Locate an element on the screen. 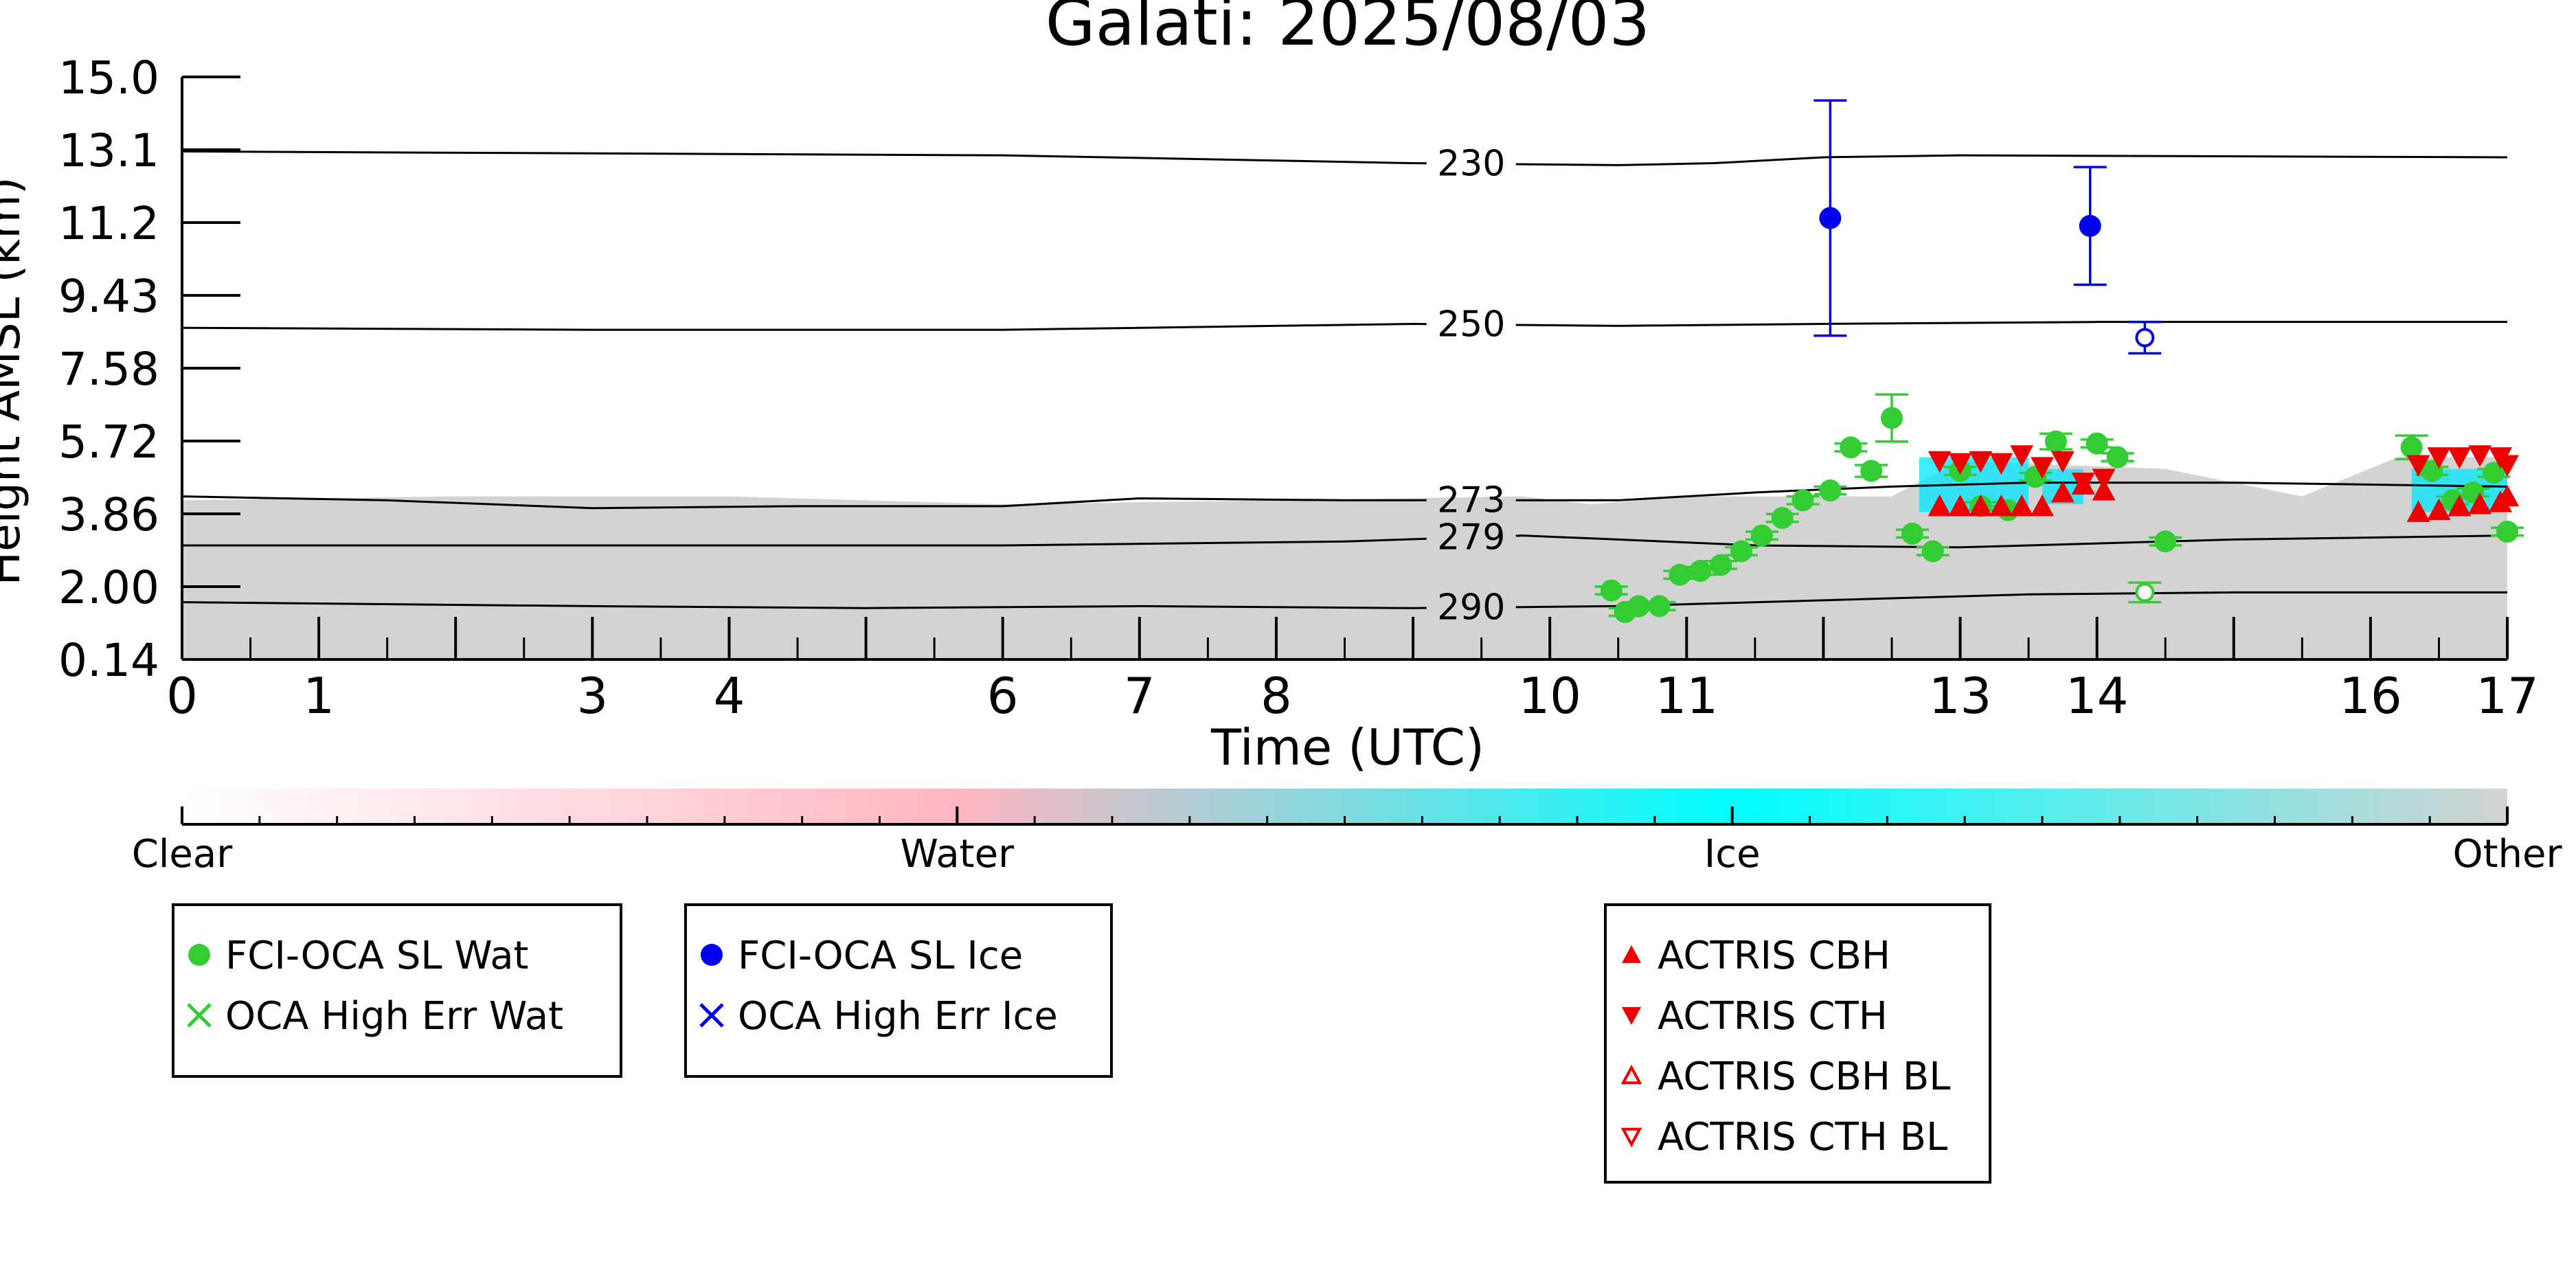 The height and width of the screenshot is (1288, 2576). radar-background is located at coordinates (1344, 558).